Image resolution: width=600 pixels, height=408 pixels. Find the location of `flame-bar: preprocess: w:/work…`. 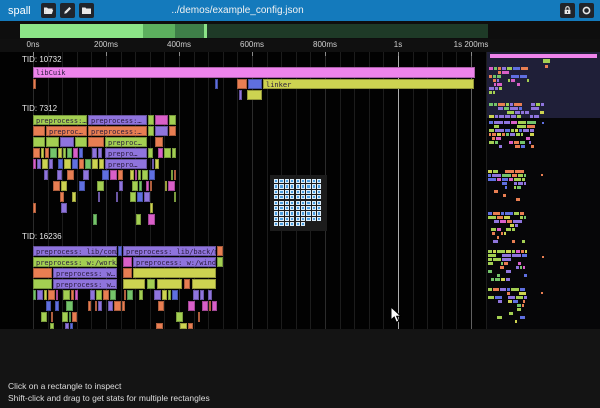

flame-bar: preprocess: w:/work… is located at coordinates (75, 262).